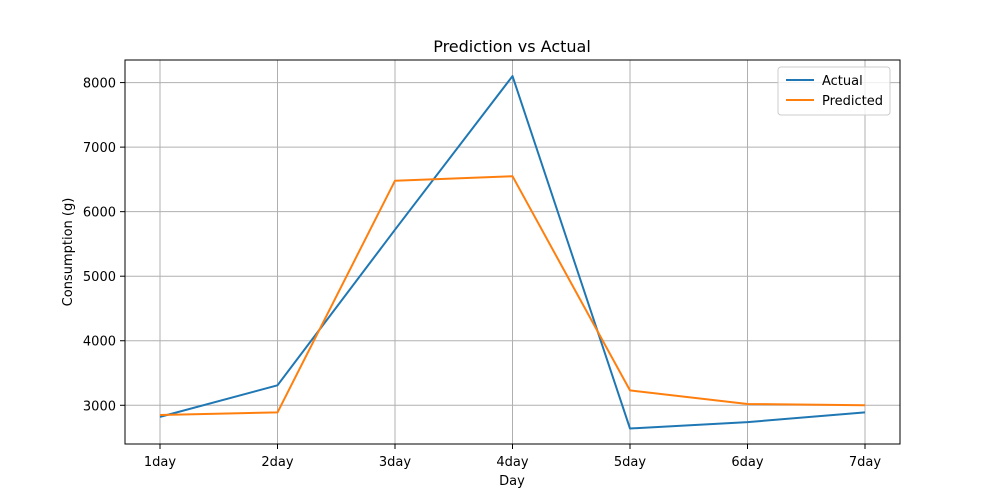  Describe the element at coordinates (99, 406) in the screenshot. I see `y-tick-label: 3000` at that location.